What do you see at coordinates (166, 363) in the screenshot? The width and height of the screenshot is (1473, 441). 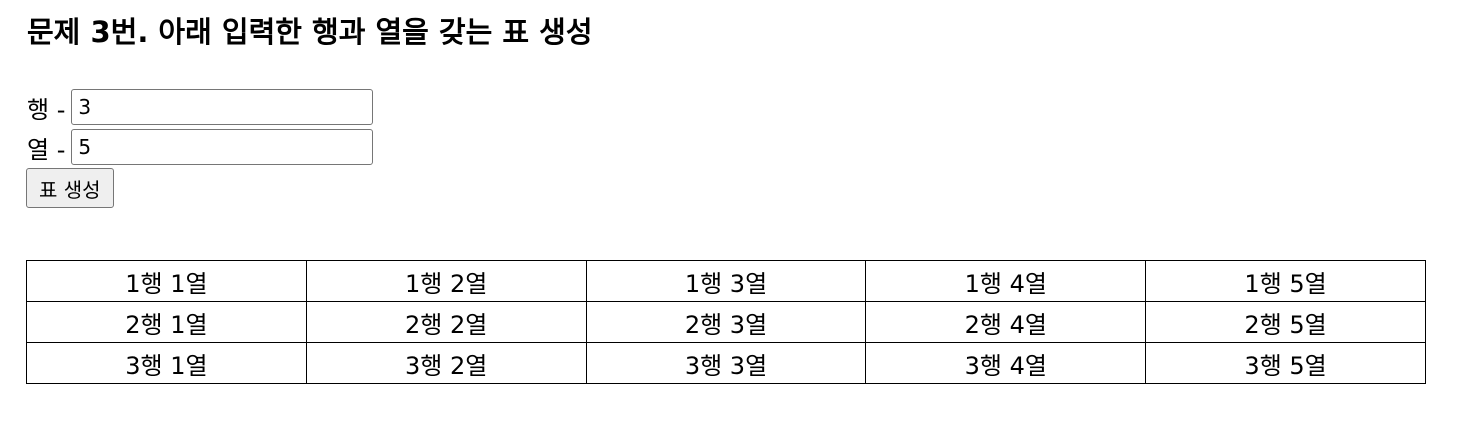 I see `table-cell: 3행 1열` at bounding box center [166, 363].